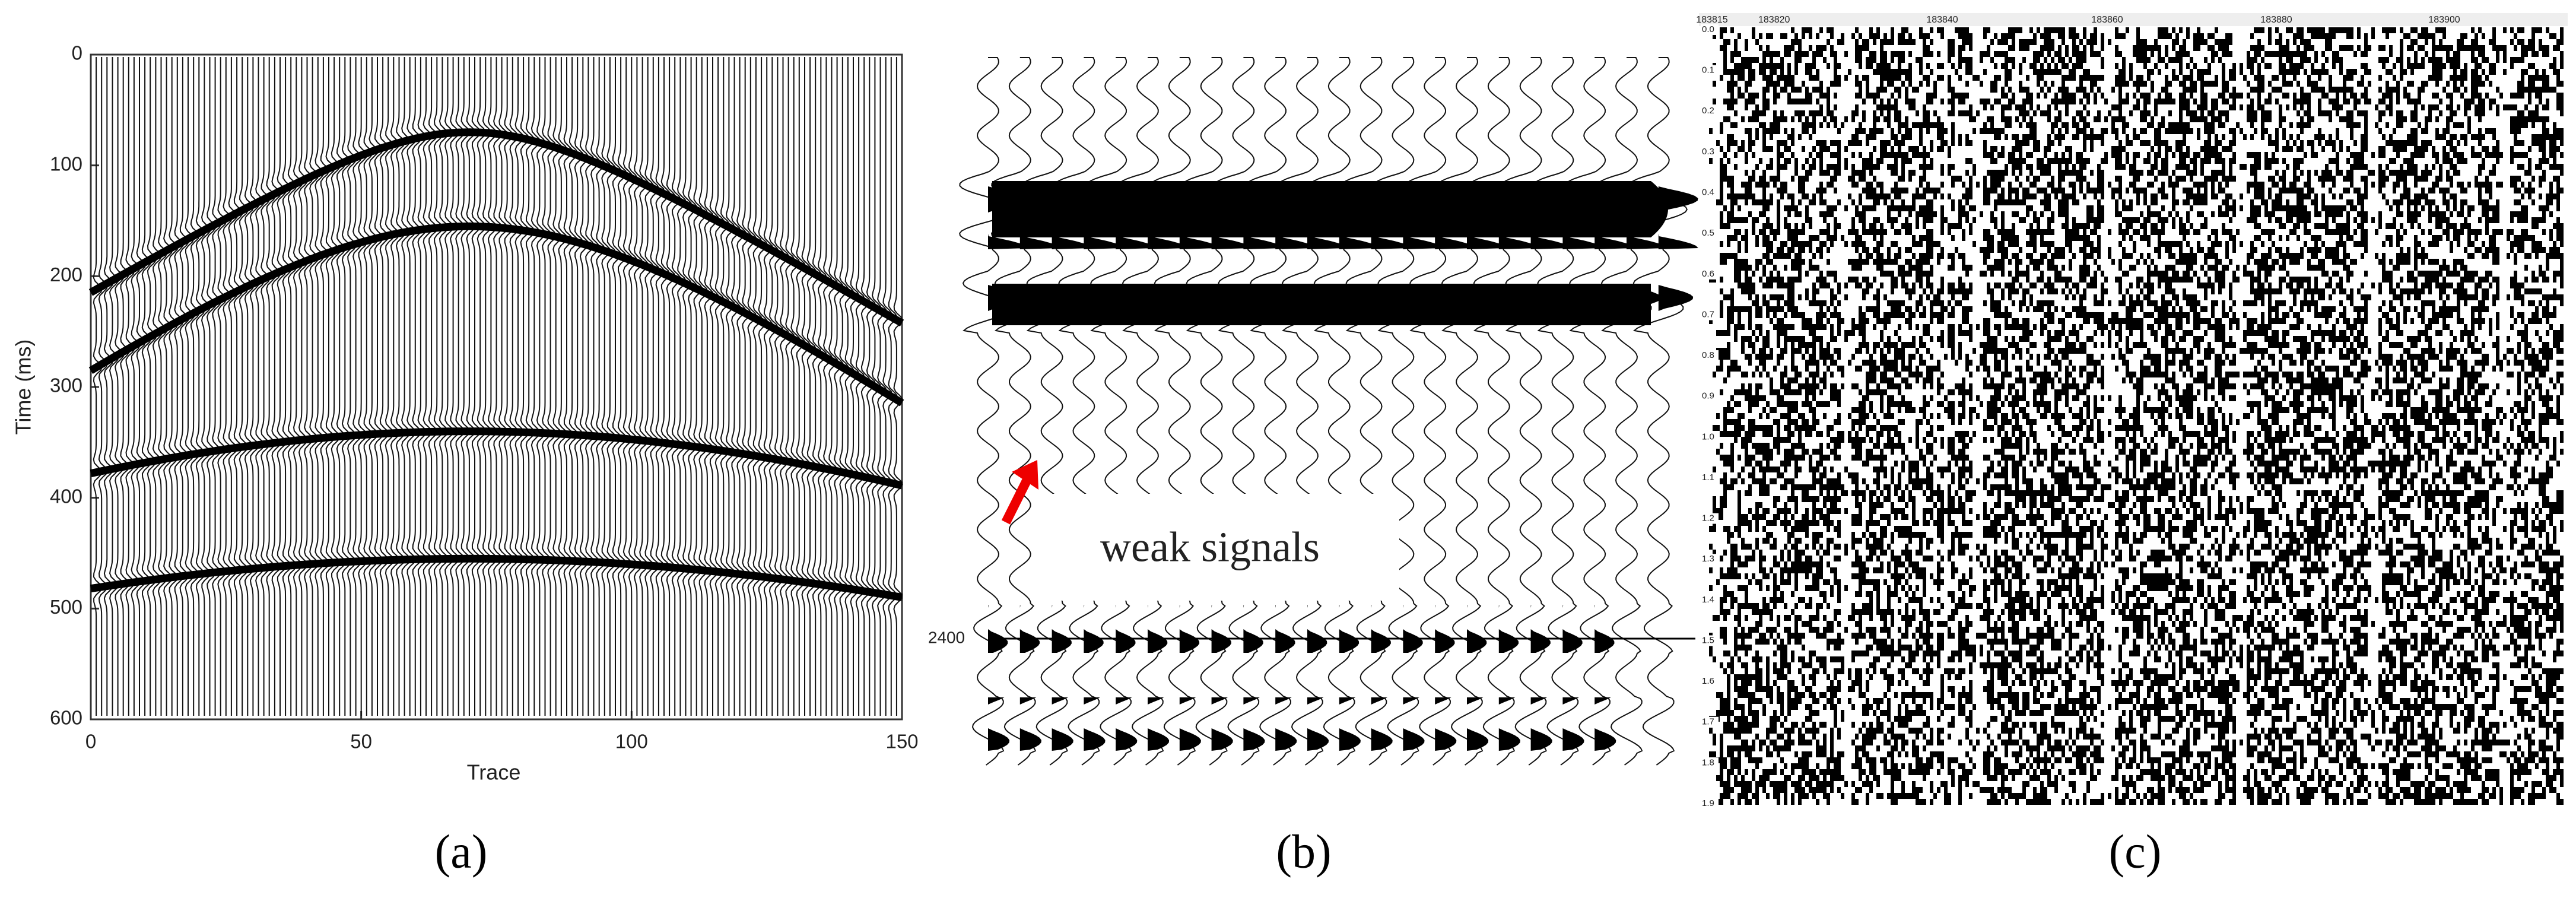 The width and height of the screenshot is (2576, 898). Describe the element at coordinates (1210, 547) in the screenshot. I see `annotation: weak signals` at that location.